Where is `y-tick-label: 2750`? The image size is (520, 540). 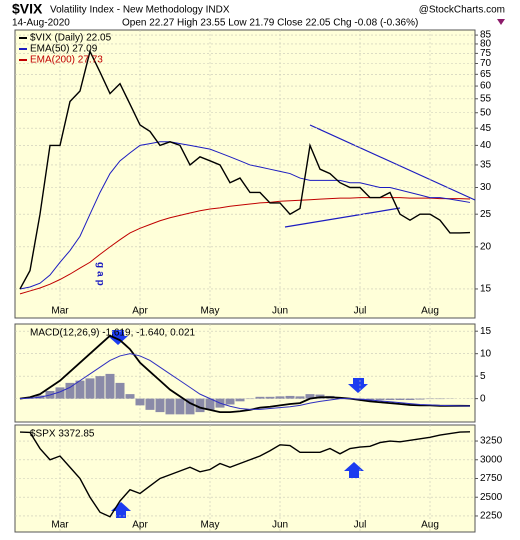 y-tick-label: 2750 is located at coordinates (491, 478).